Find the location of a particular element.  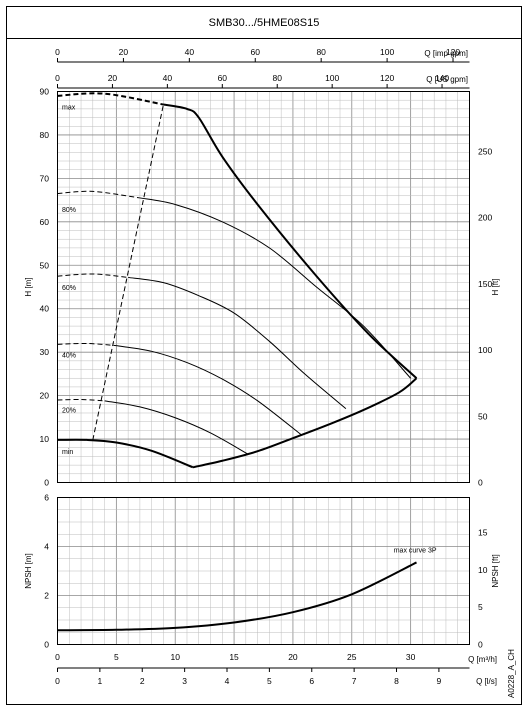

qm3h-tick-label: 10 is located at coordinates (175, 657).